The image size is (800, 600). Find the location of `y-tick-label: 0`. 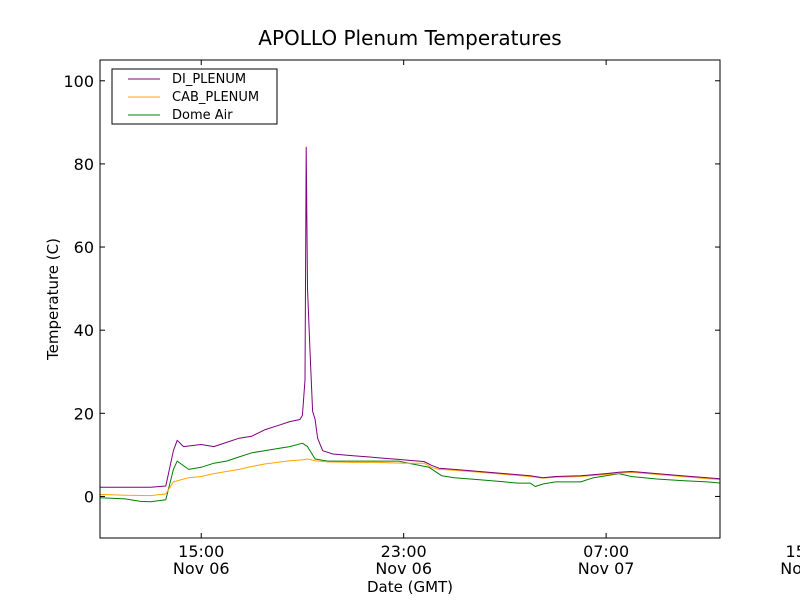

y-tick-label: 0 is located at coordinates (89, 496).